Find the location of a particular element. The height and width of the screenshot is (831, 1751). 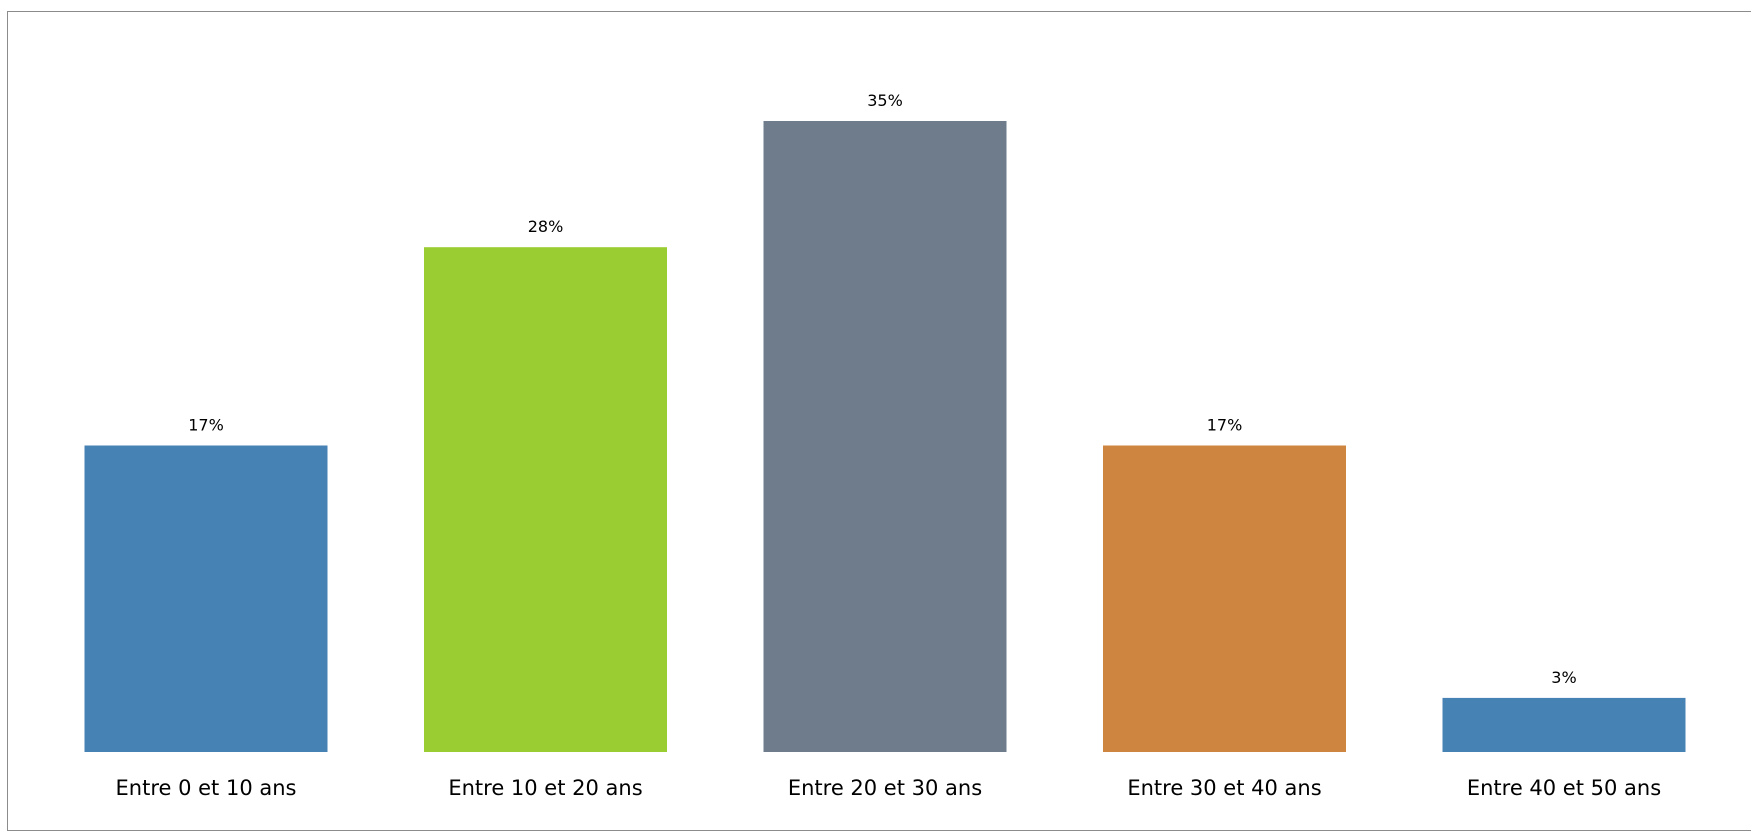

x-tick-label-2: Entre 10 et 20 ans is located at coordinates (545, 788).